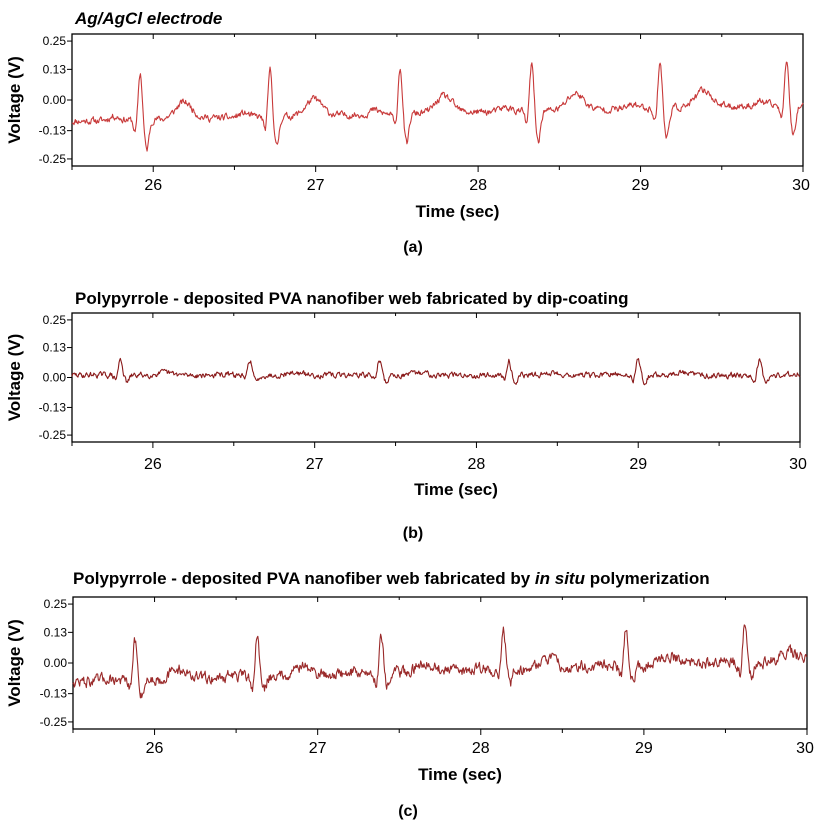 This screenshot has width=827, height=820. I want to click on panel-a-label: (a), so click(413, 247).